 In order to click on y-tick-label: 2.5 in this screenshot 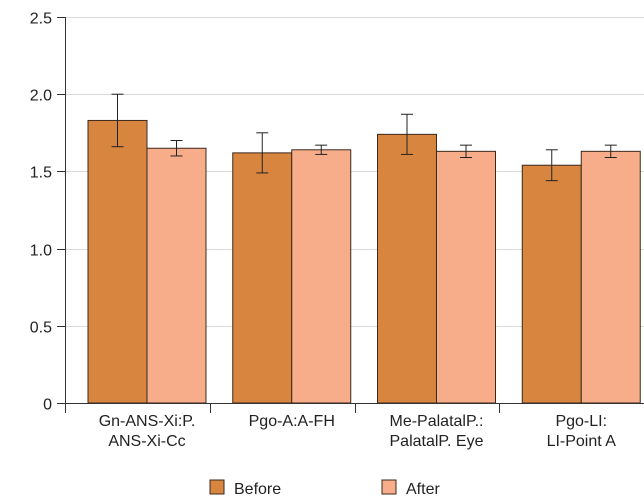, I will do `click(41, 19)`.